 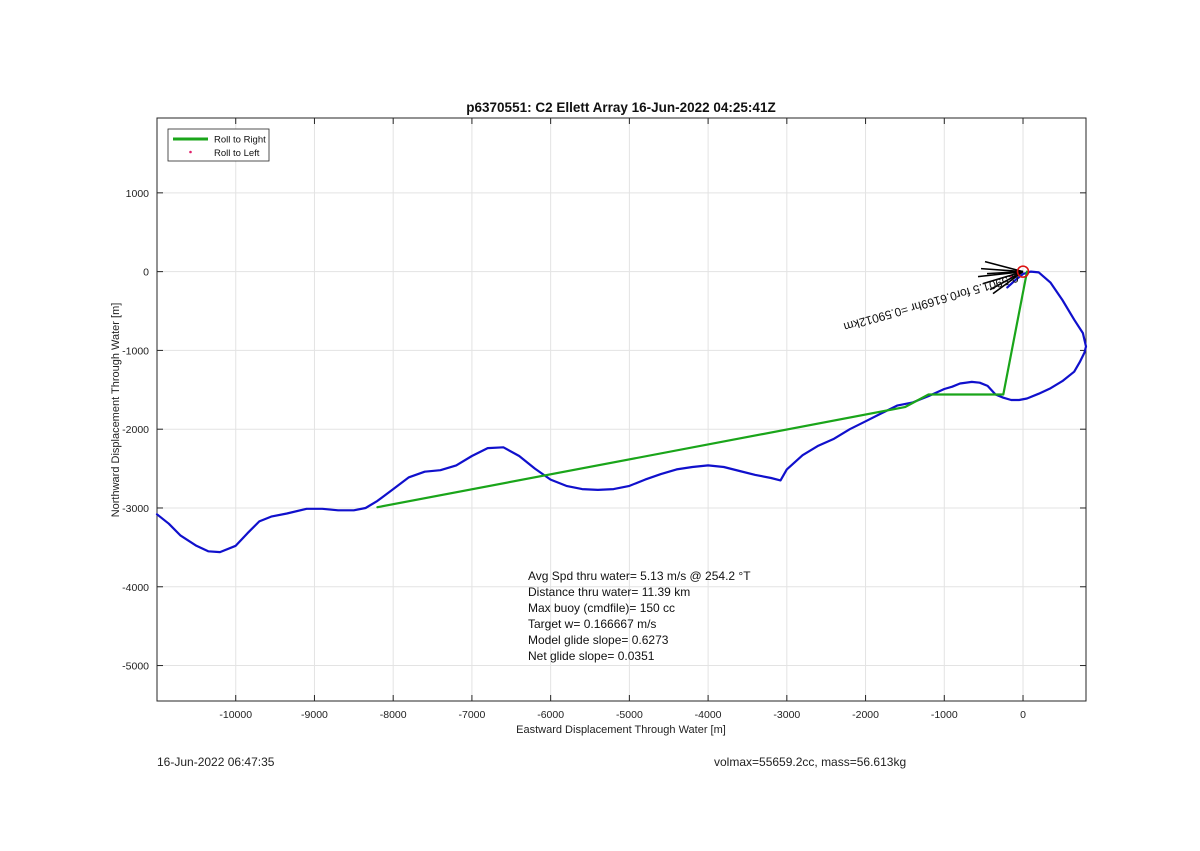 I want to click on stats-target-w: Target w= 0.166667 m/s, so click(x=592, y=624).